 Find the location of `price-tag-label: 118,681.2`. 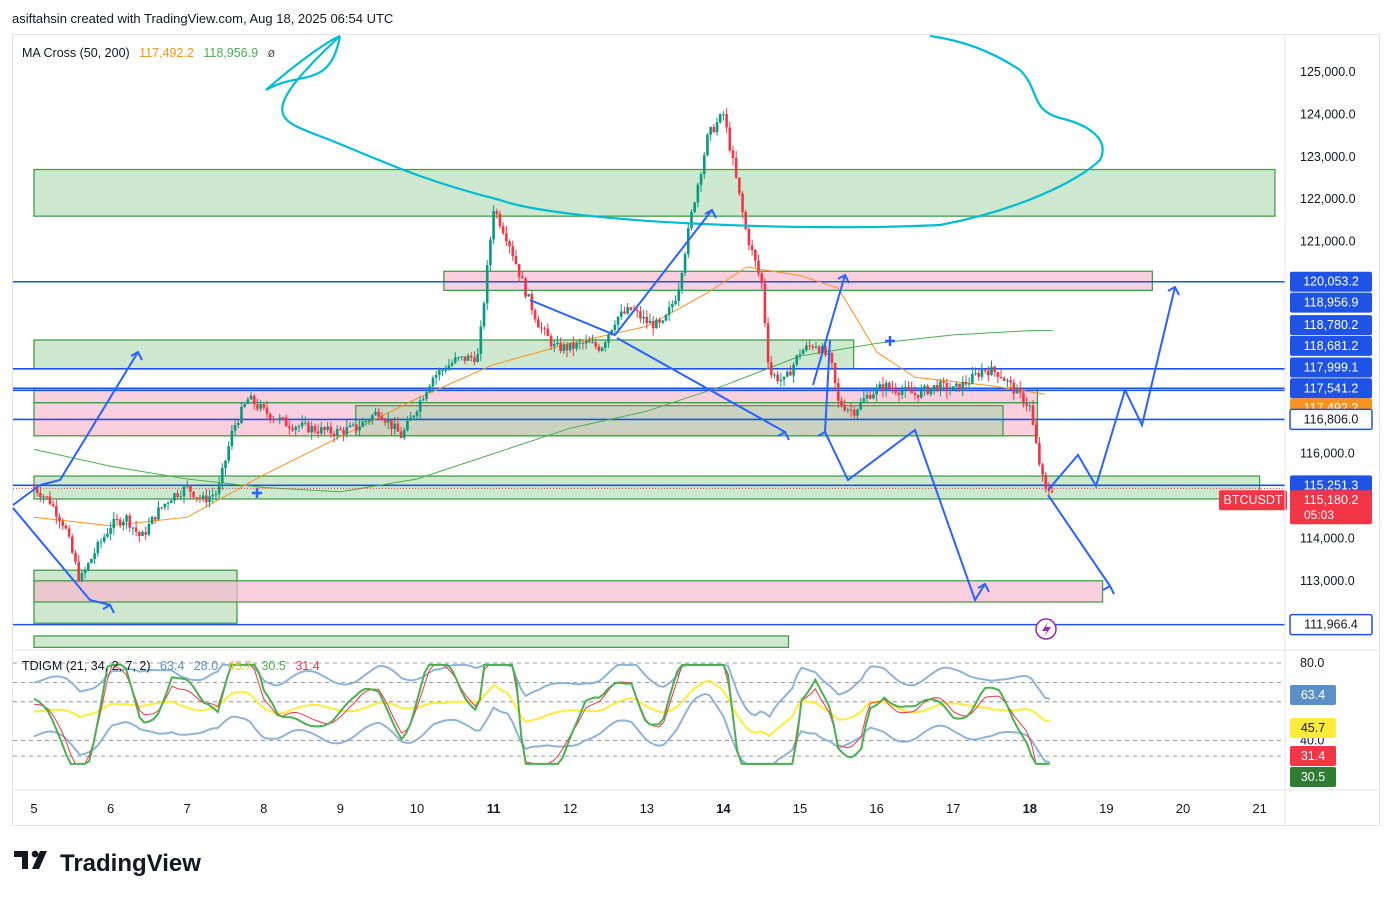

price-tag-label: 118,681.2 is located at coordinates (1331, 346).